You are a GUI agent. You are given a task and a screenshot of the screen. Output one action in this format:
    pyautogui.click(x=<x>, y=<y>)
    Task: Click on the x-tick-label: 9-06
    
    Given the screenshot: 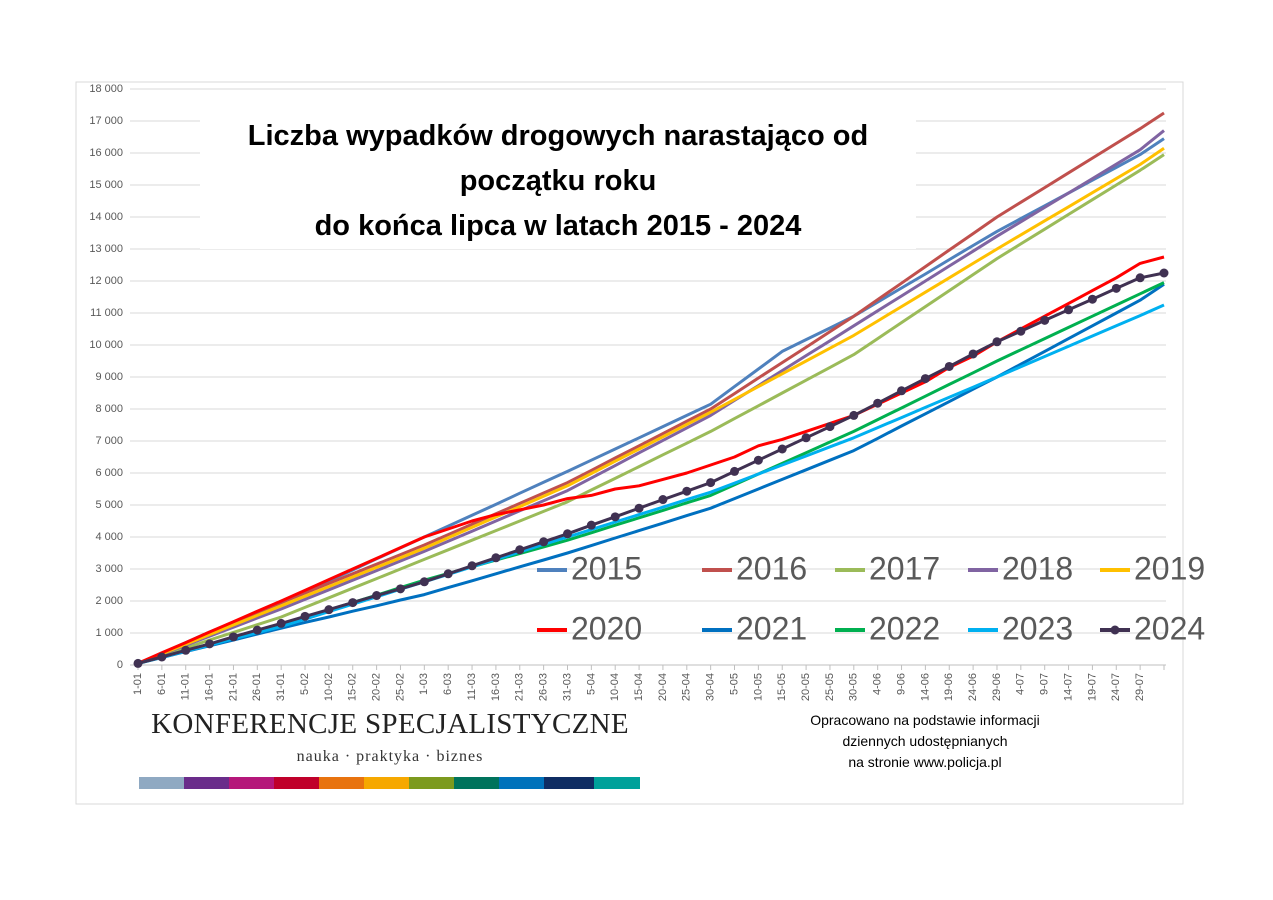 What is the action you would take?
    pyautogui.click(x=901, y=684)
    